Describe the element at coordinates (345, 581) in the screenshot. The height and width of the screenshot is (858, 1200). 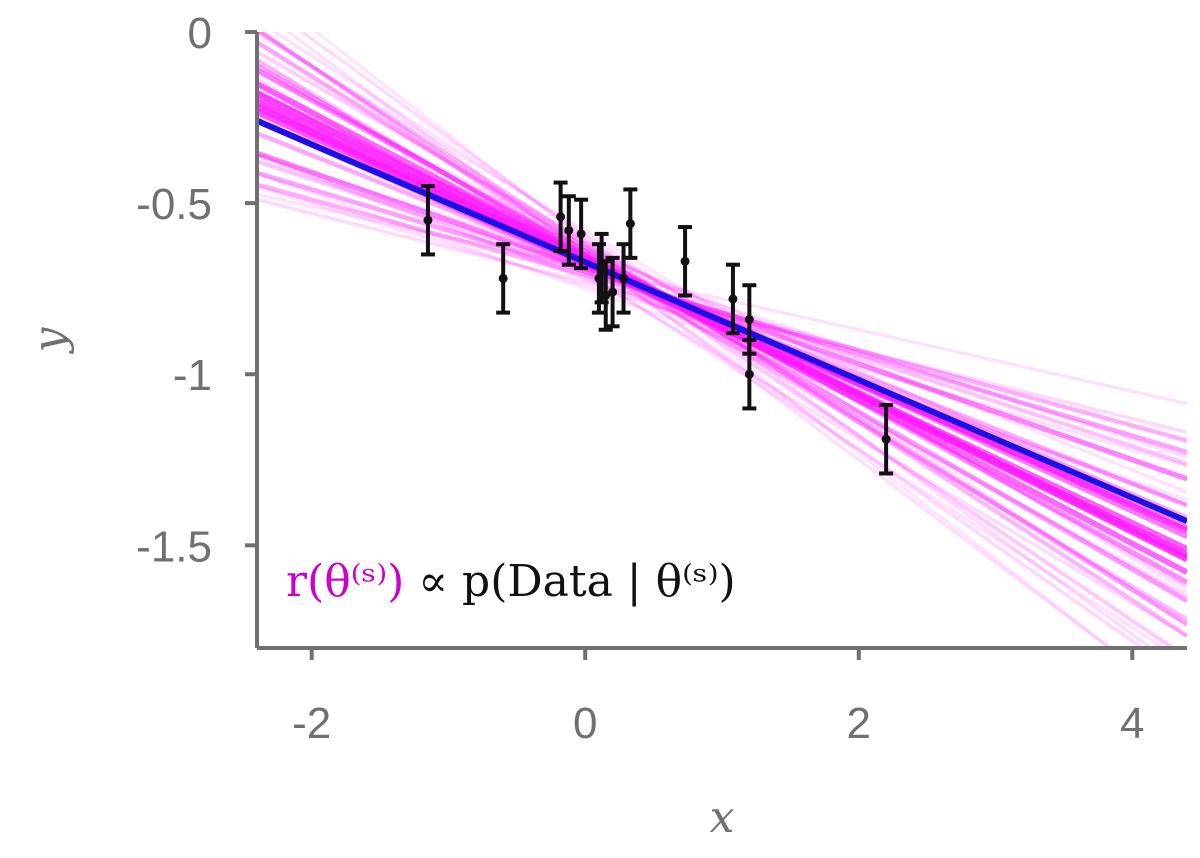
I see `annotation-r: r(θ⁽ˢ⁾)` at that location.